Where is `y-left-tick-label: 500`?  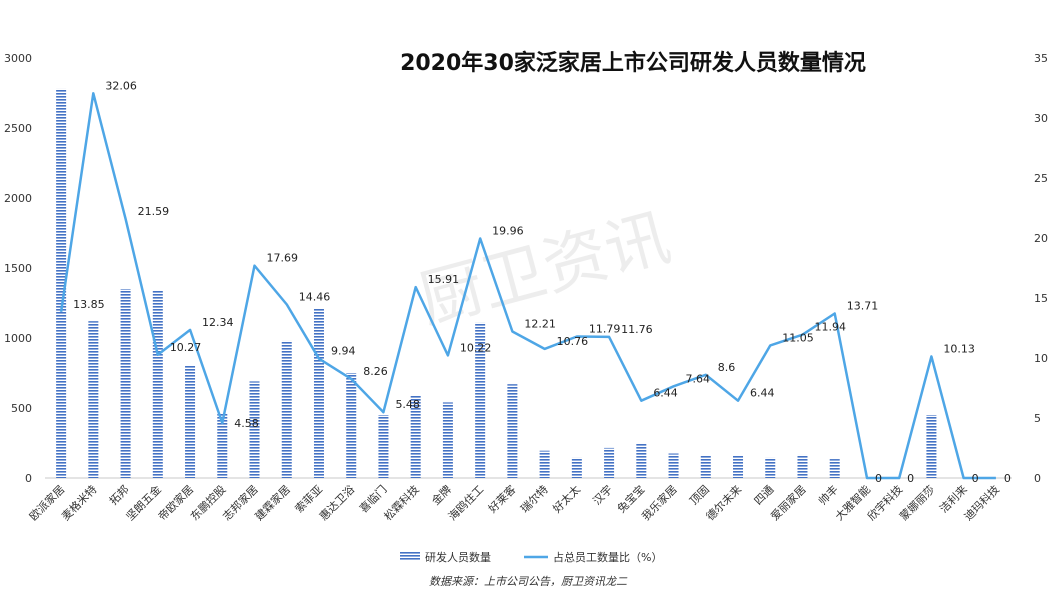
y-left-tick-label: 500 is located at coordinates (21, 408).